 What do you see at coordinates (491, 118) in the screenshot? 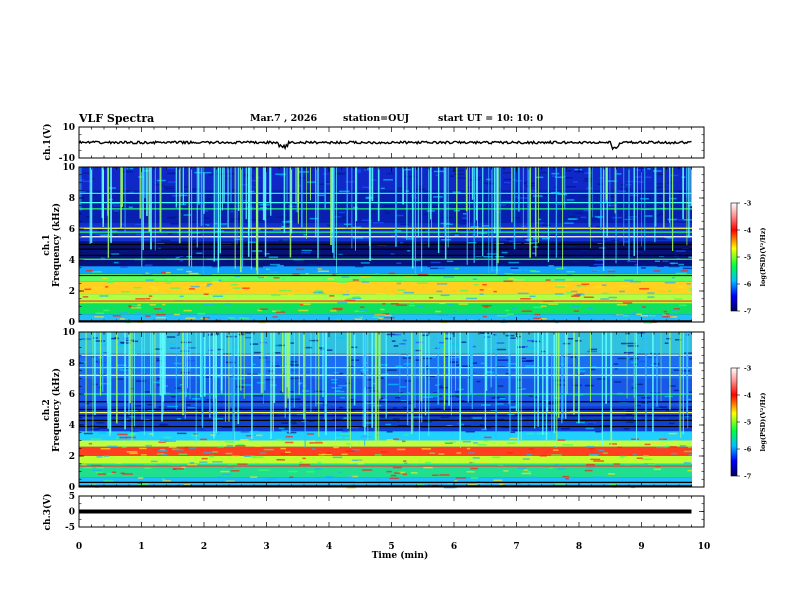
I see `start-time-label: start UT = 10: 10: 0` at bounding box center [491, 118].